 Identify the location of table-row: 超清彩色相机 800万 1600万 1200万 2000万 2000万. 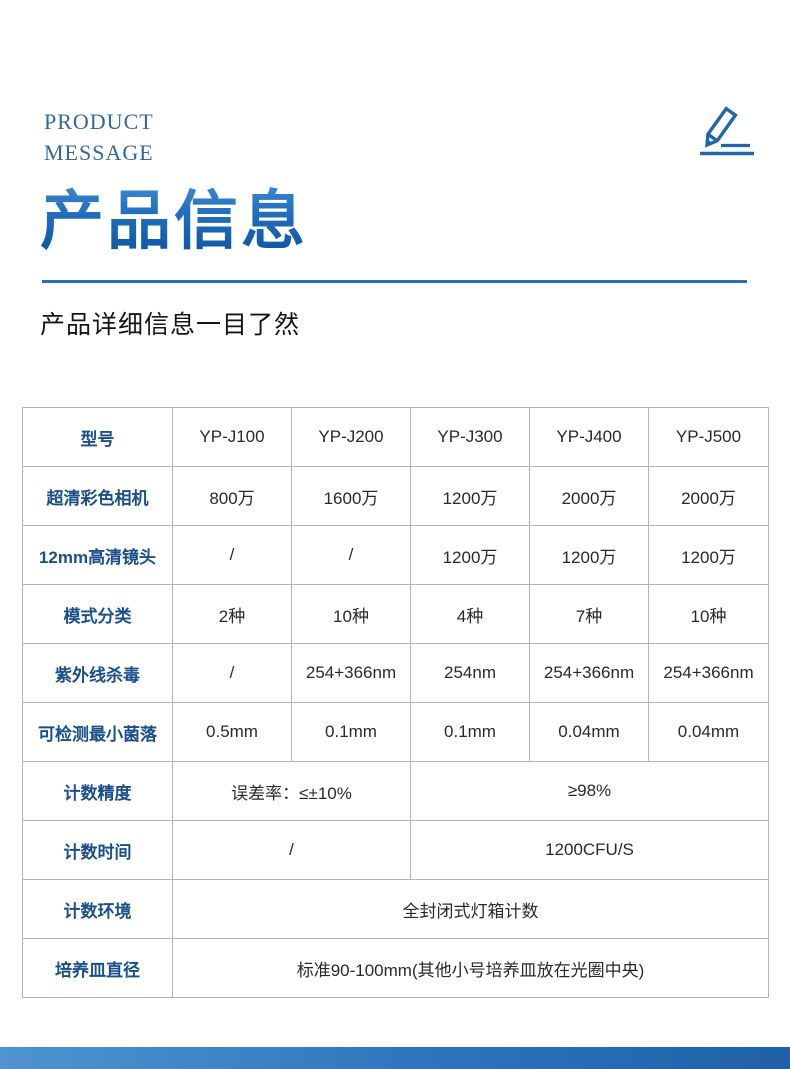
(395, 496).